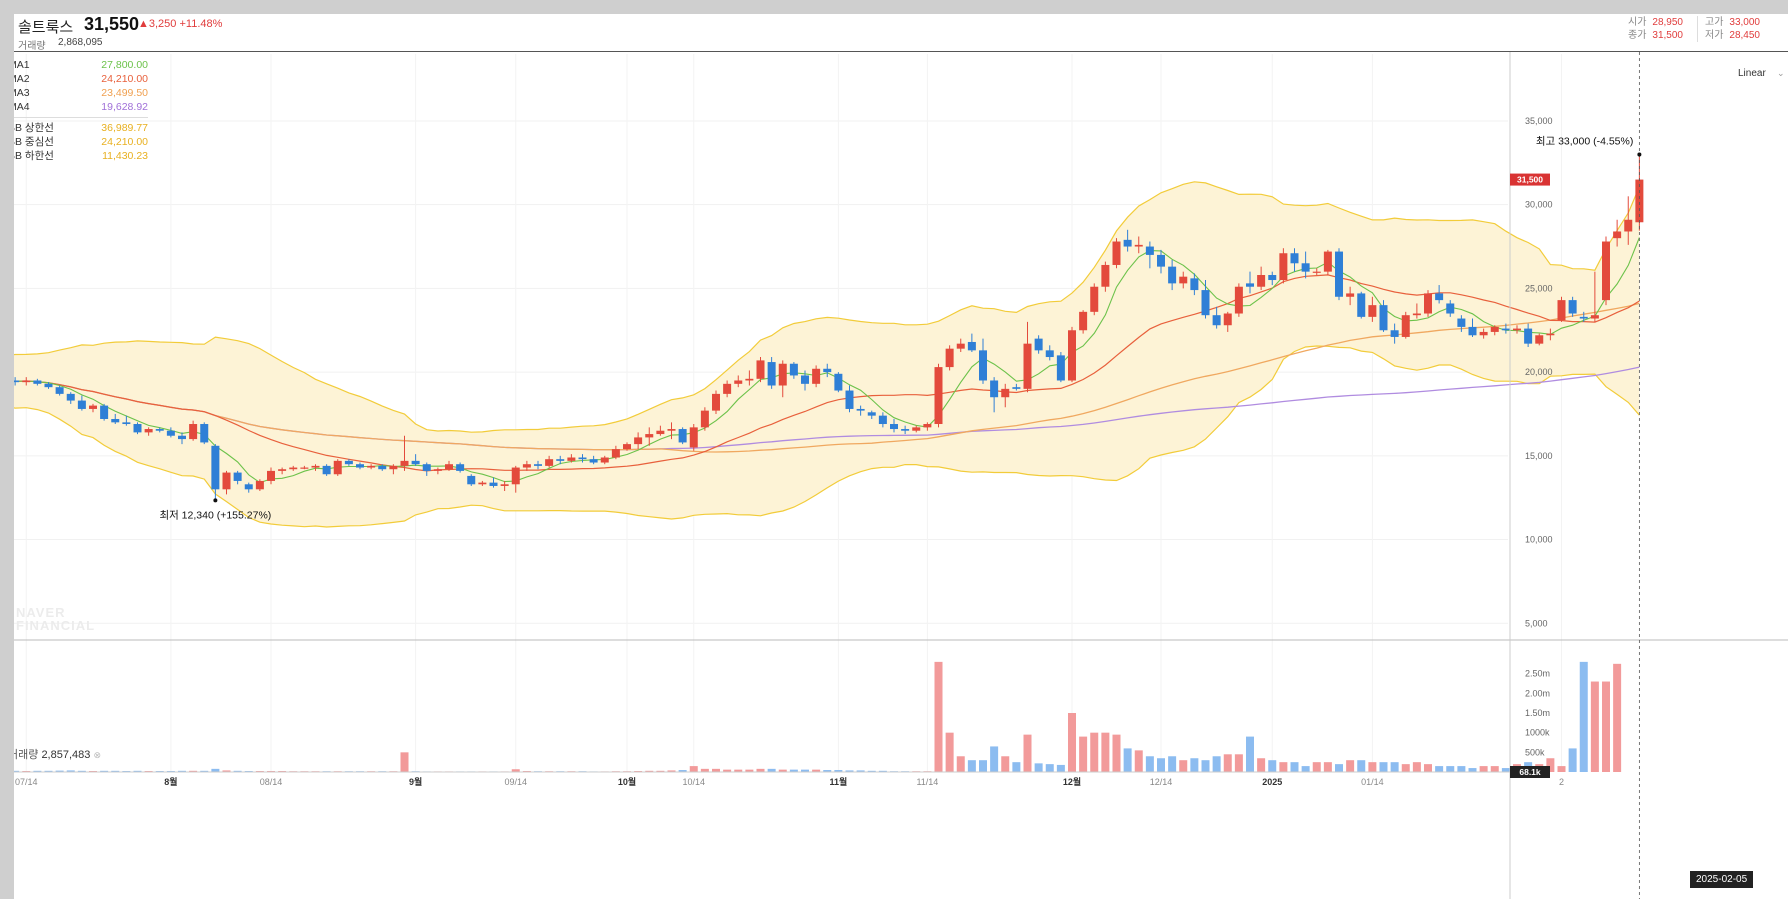  What do you see at coordinates (124, 142) in the screenshot?
I see `legend-bb-middle-value: 24,210.00` at bounding box center [124, 142].